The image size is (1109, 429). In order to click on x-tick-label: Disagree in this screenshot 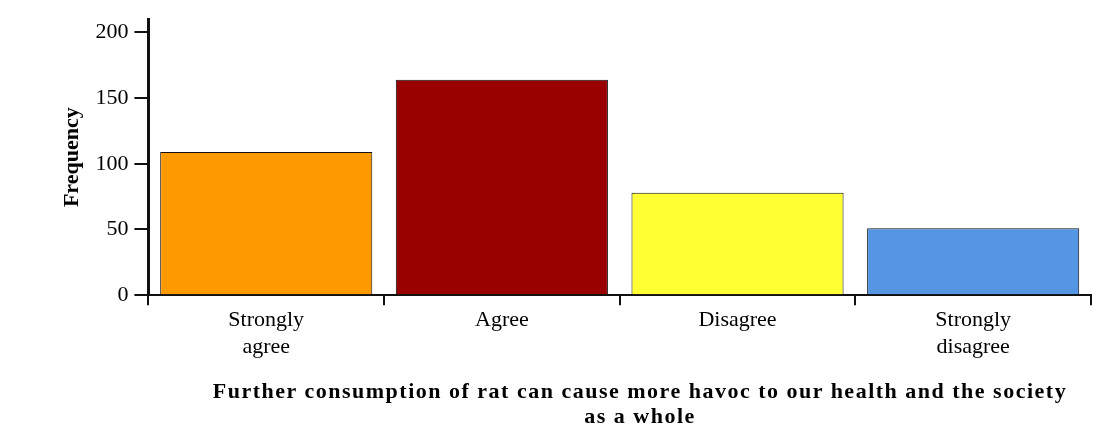, I will do `click(737, 319)`.